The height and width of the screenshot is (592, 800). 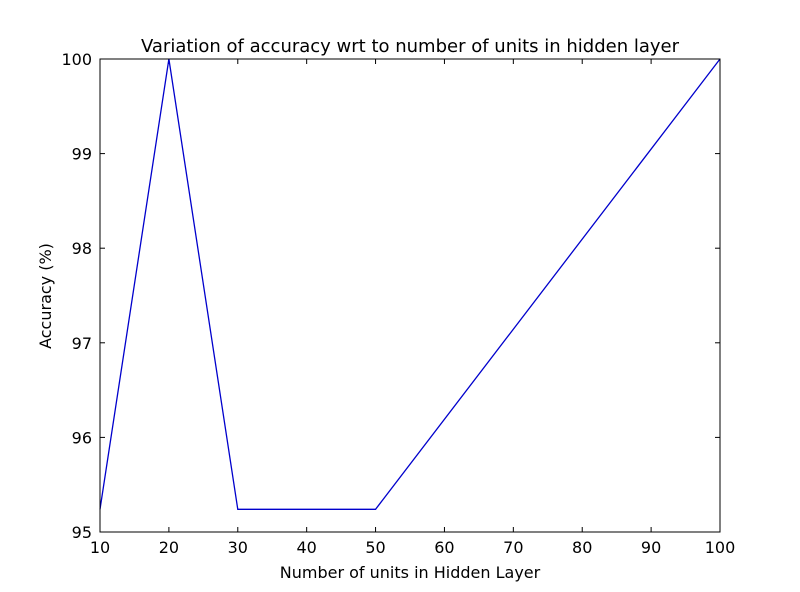 What do you see at coordinates (82, 343) in the screenshot?
I see `y-tick-label: 97` at bounding box center [82, 343].